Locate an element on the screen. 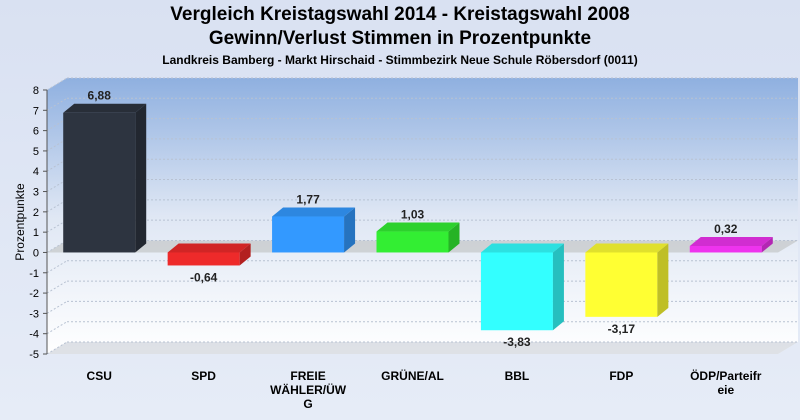 This screenshot has height=420, width=800. y-tick-label: 2 is located at coordinates (36, 213).